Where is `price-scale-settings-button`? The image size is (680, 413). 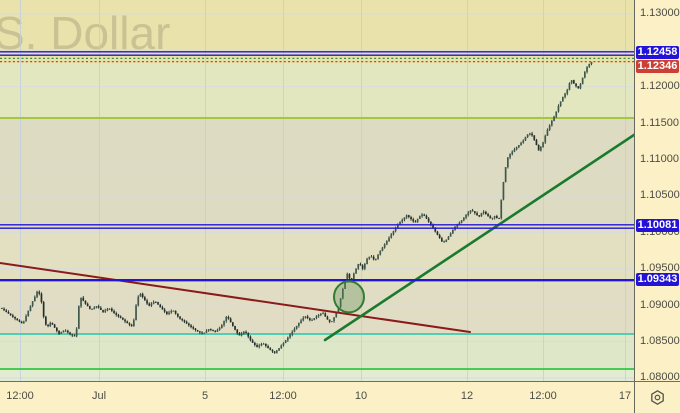 price-scale-settings-button is located at coordinates (657, 397).